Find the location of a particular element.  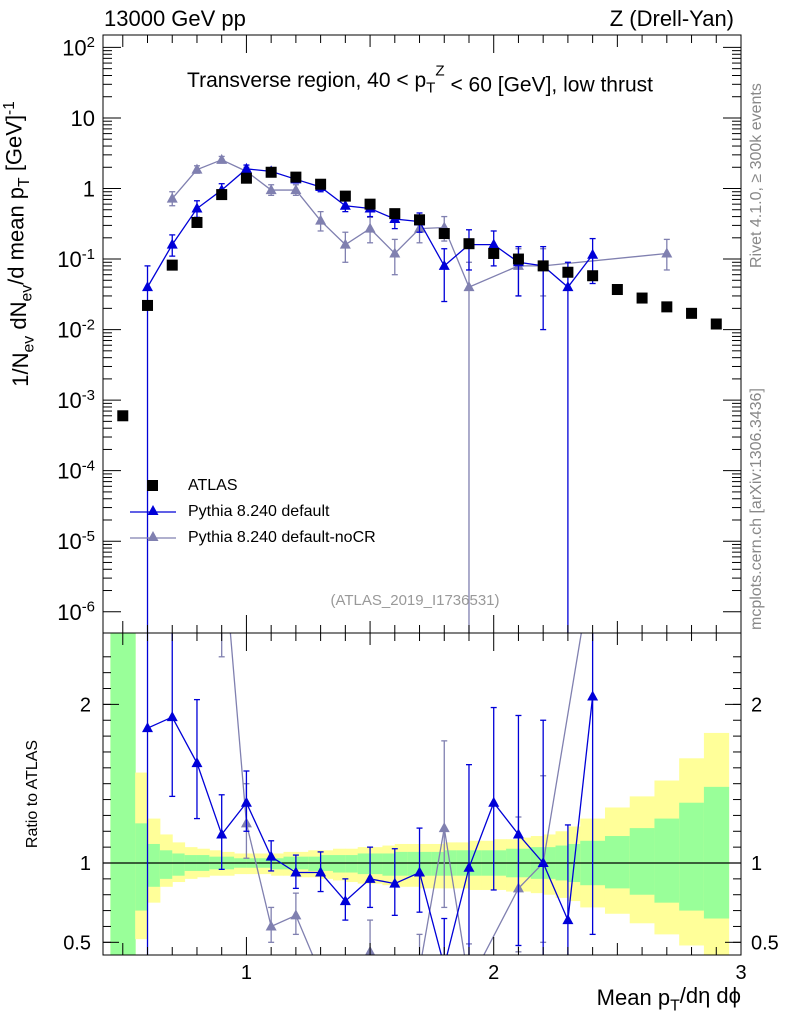

header-left: 13000 GeV pp is located at coordinates (175, 18).